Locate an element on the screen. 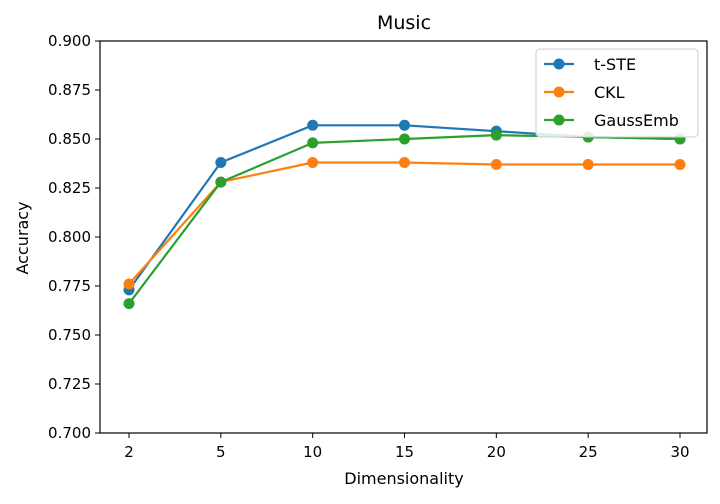 This screenshot has height=504, width=720. y-tick-label: 0.750 is located at coordinates (69, 335).